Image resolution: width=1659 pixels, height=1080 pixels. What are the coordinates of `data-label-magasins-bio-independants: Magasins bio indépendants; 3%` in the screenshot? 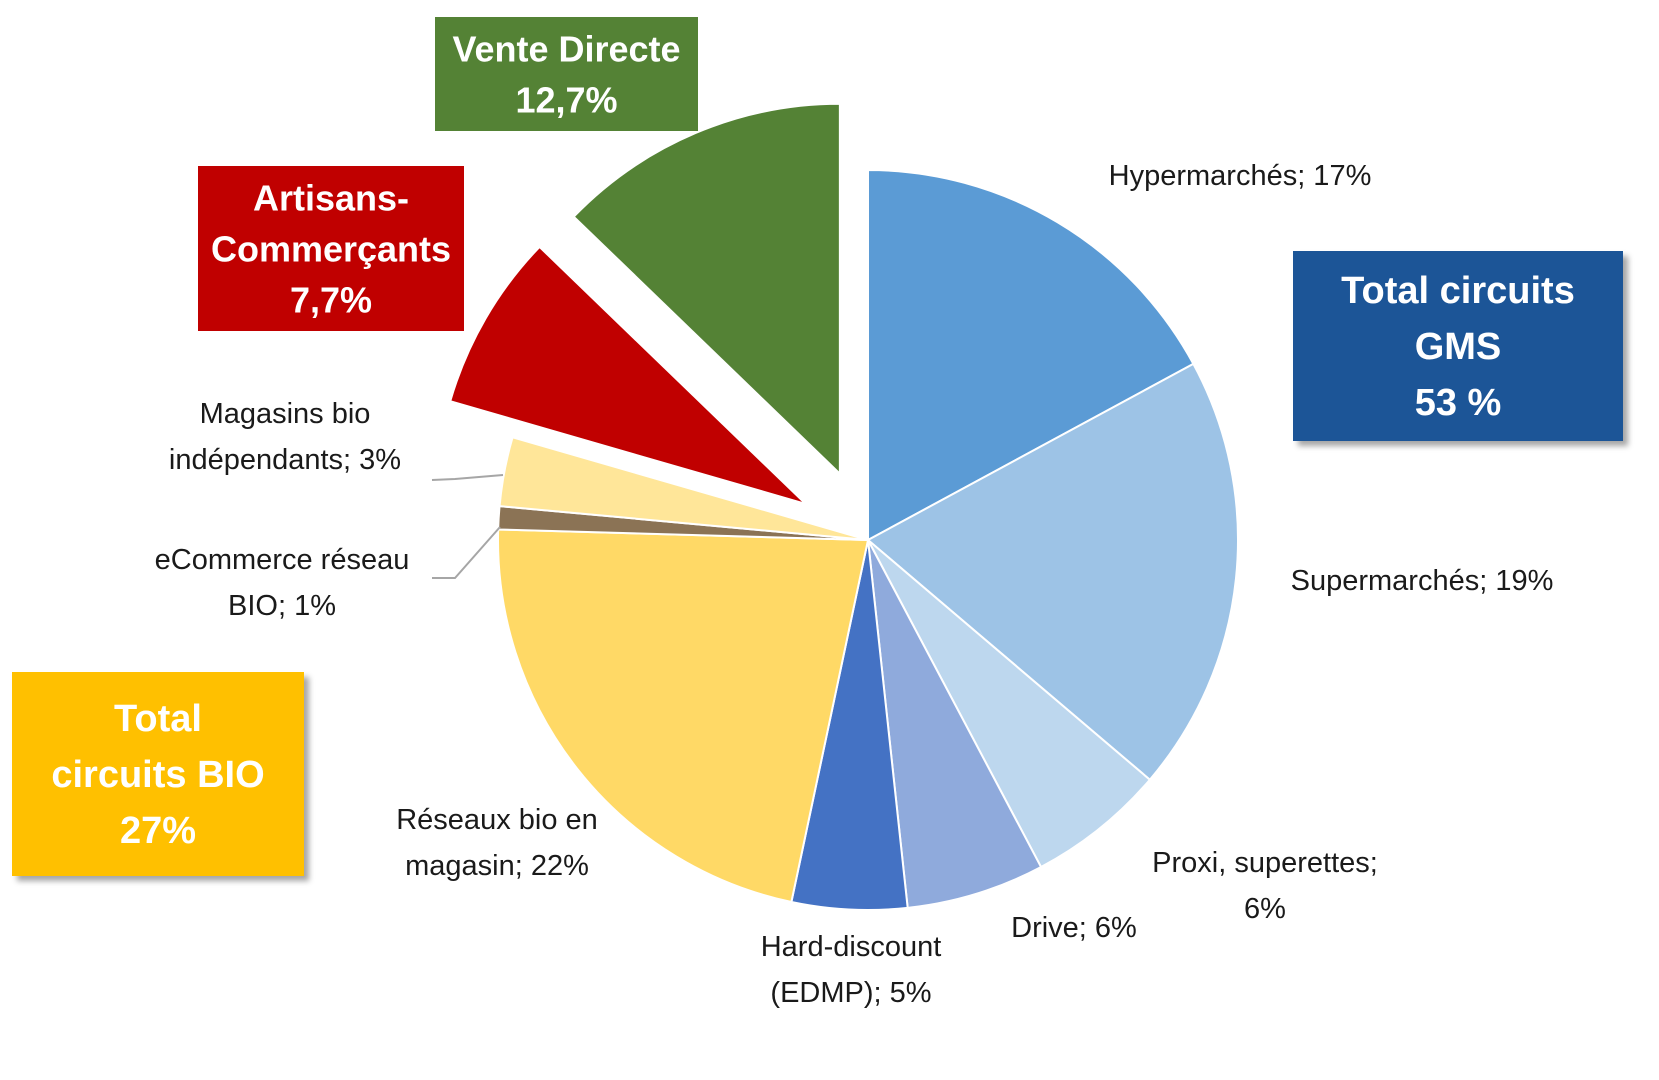 It's located at (285, 437).